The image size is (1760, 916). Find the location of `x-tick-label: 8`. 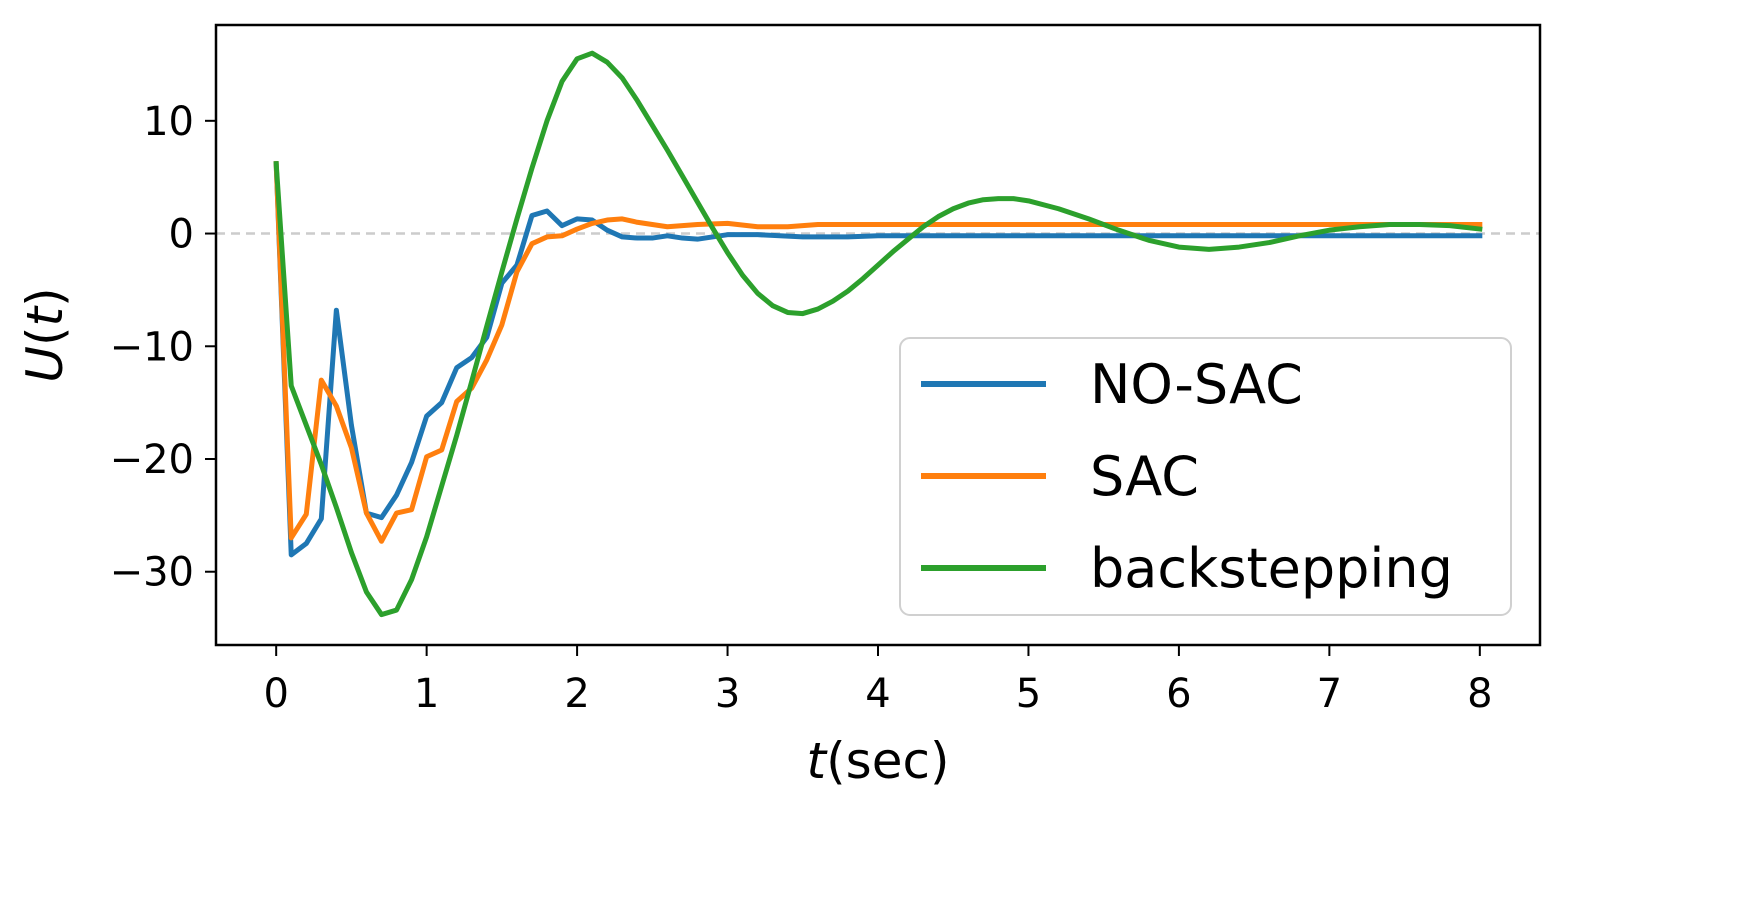

x-tick-label: 8 is located at coordinates (1479, 694).